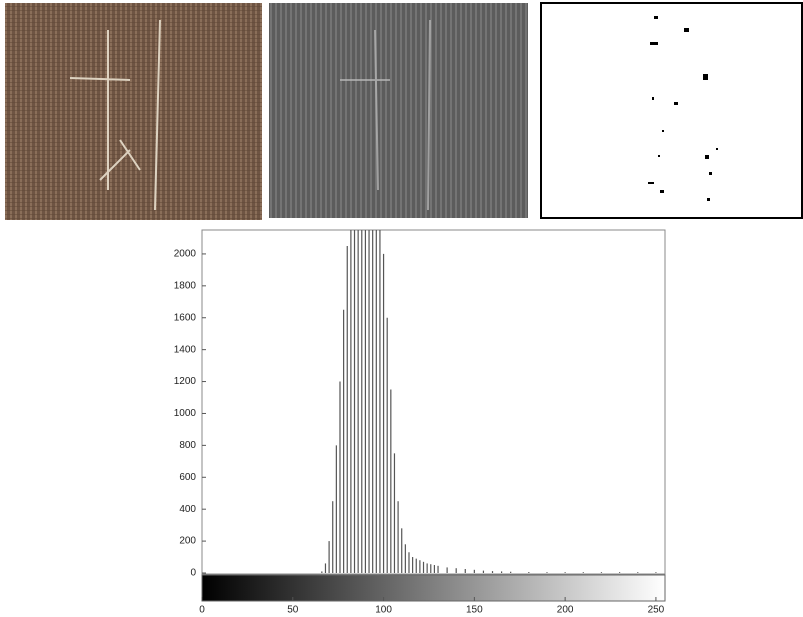 Image resolution: width=803 pixels, height=617 pixels. What do you see at coordinates (474, 610) in the screenshot?
I see `x-tick-label: 150` at bounding box center [474, 610].